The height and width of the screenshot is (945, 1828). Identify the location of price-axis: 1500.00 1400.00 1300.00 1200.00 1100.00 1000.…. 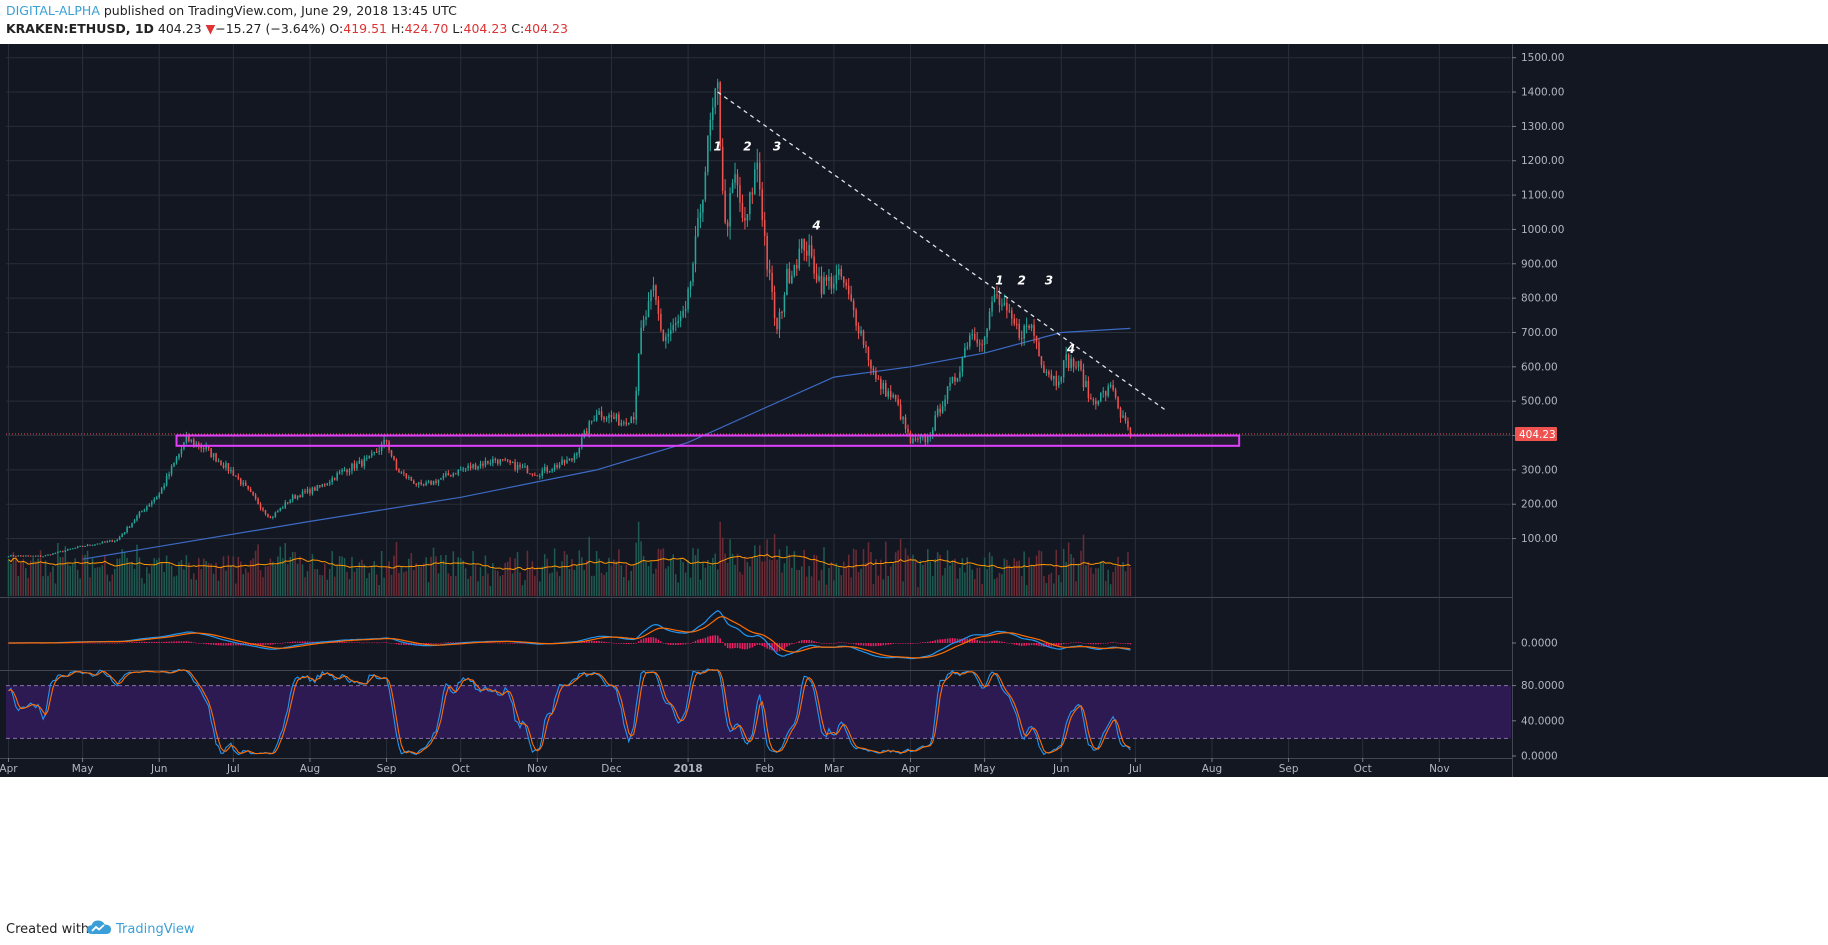
(1538, 298).